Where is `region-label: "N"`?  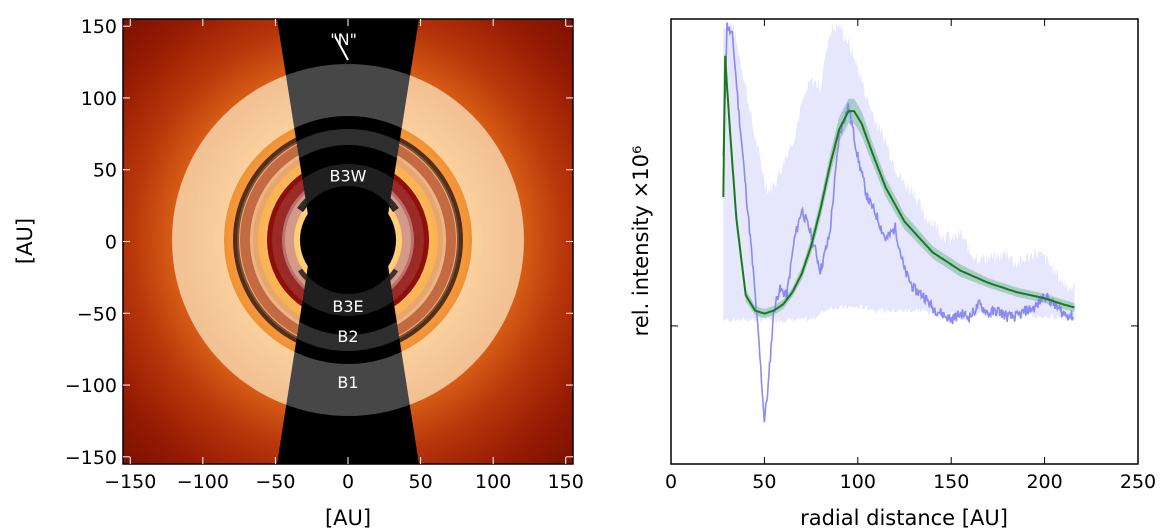 region-label: "N" is located at coordinates (343, 39).